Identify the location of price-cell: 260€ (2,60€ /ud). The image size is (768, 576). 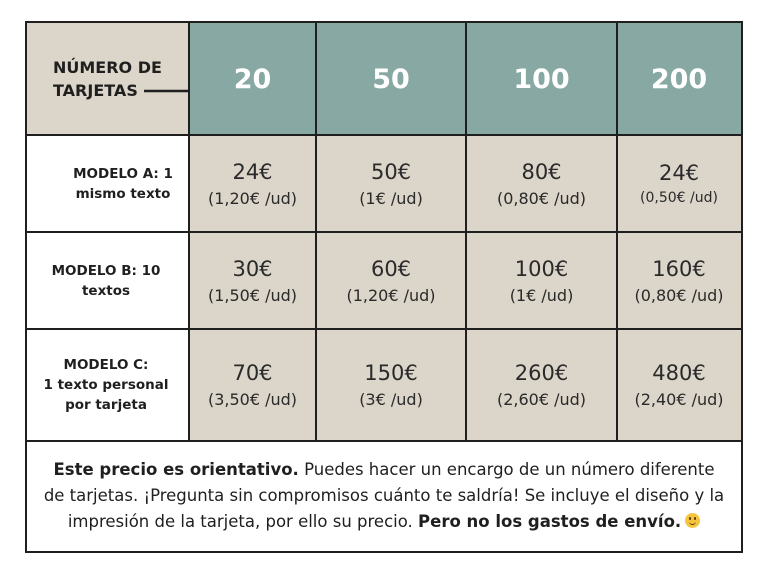
(541, 385).